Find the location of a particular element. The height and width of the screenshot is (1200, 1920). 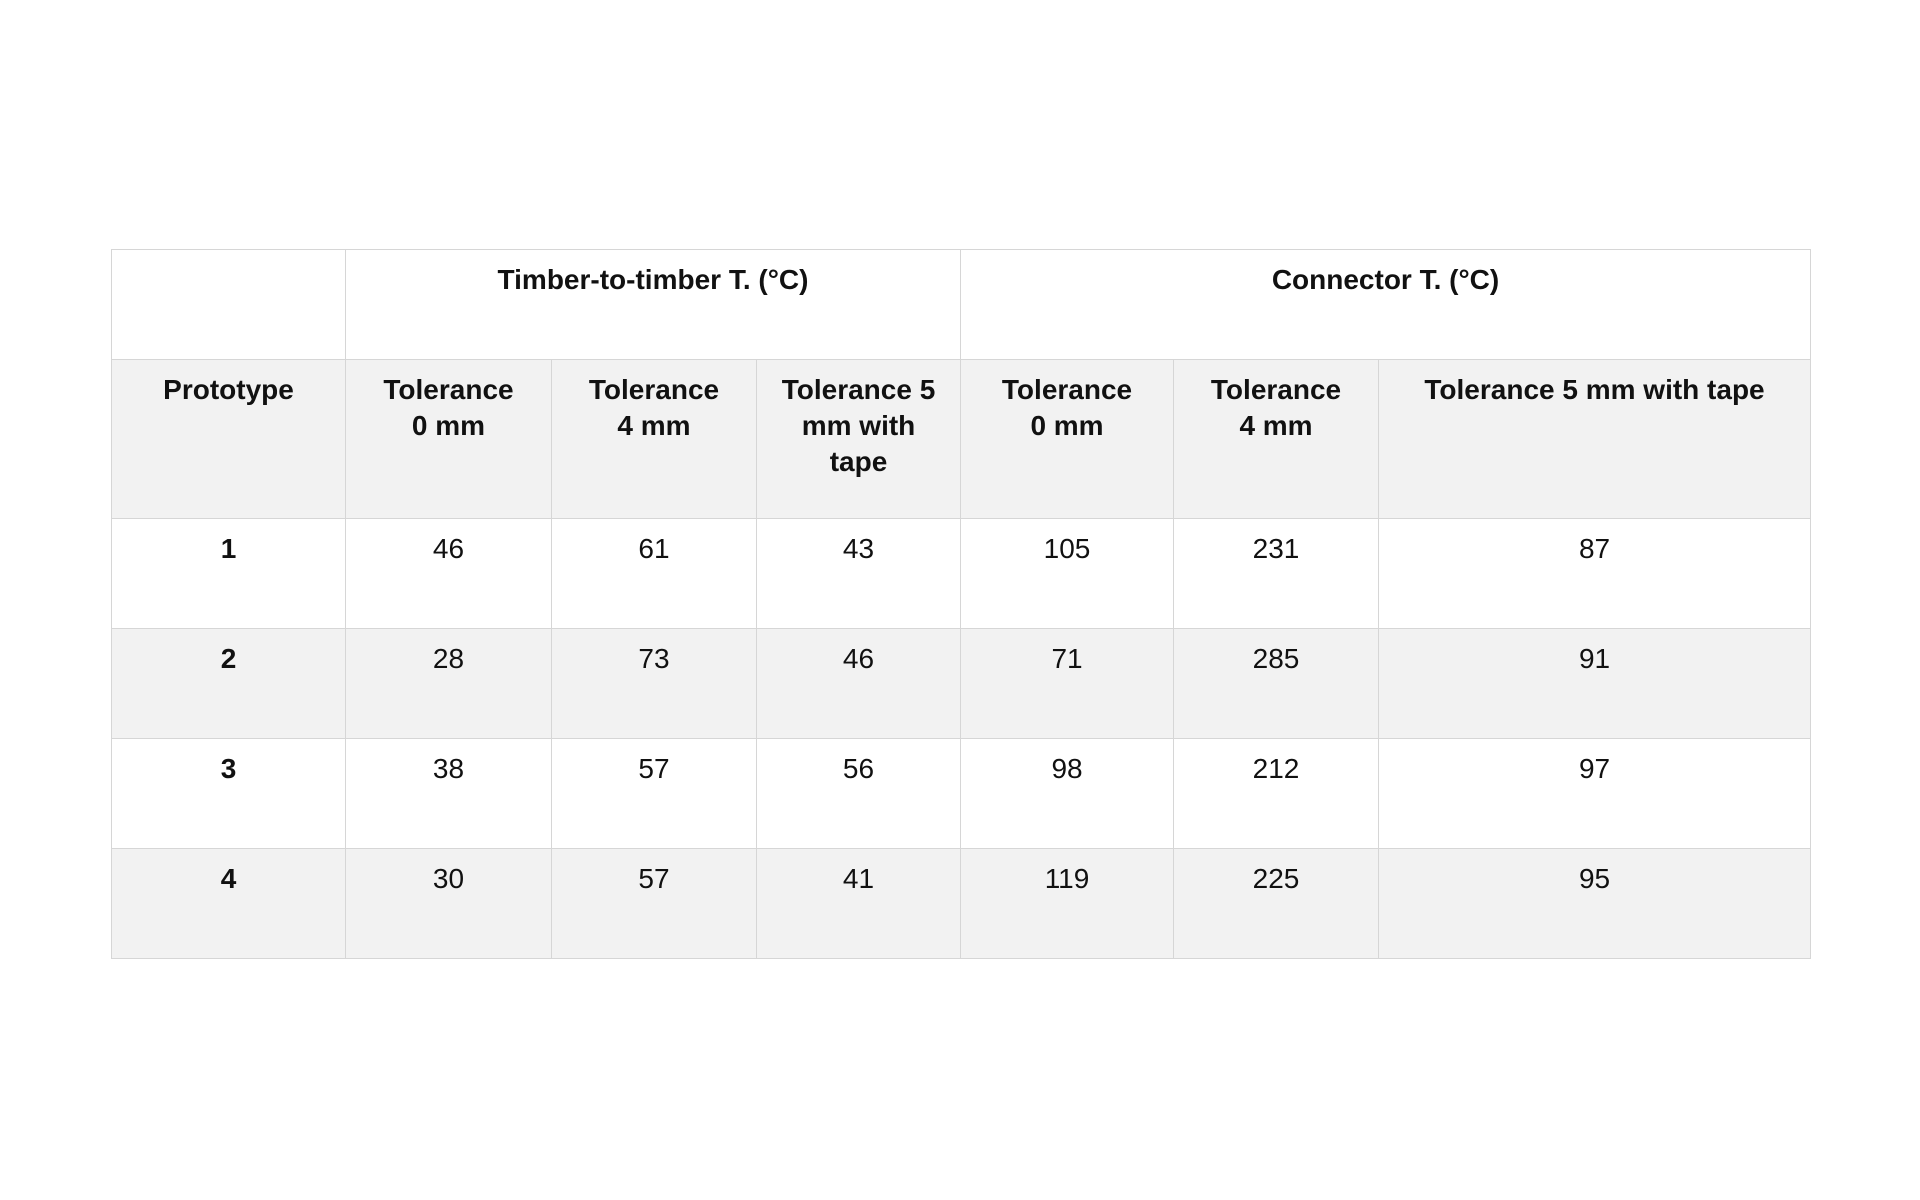

value-cell: 87 is located at coordinates (1595, 573).